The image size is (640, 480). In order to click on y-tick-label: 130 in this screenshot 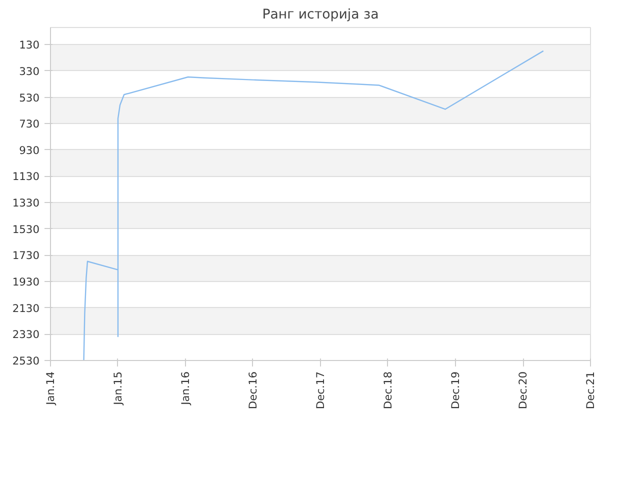, I will do `click(29, 45)`.